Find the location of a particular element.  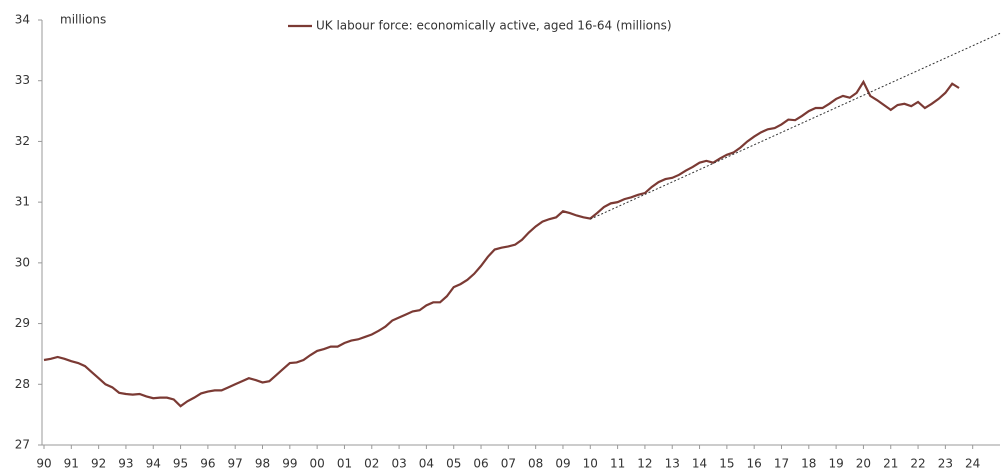

x-tick-label: 00 is located at coordinates (317, 464).